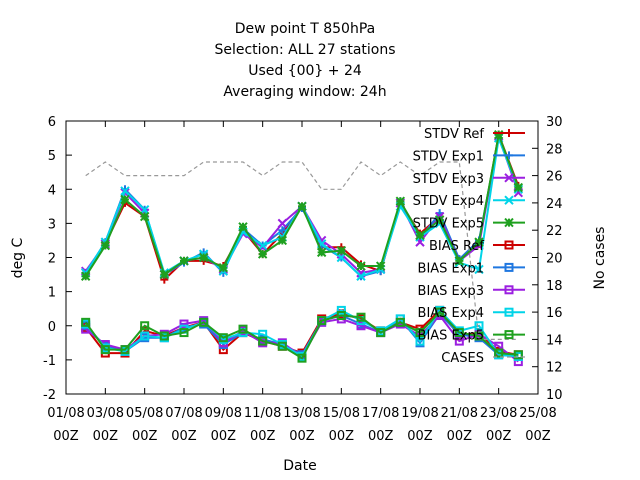  What do you see at coordinates (537, 413) in the screenshot?
I see `x-tick-label: 25/08` at bounding box center [537, 413].